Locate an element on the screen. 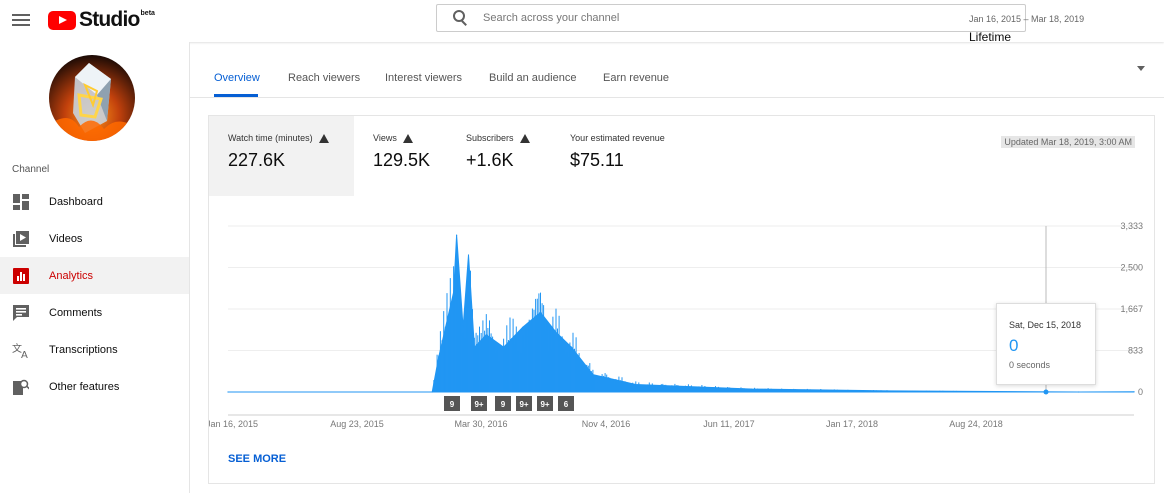  sidebar-item-label: Analytics is located at coordinates (71, 275).